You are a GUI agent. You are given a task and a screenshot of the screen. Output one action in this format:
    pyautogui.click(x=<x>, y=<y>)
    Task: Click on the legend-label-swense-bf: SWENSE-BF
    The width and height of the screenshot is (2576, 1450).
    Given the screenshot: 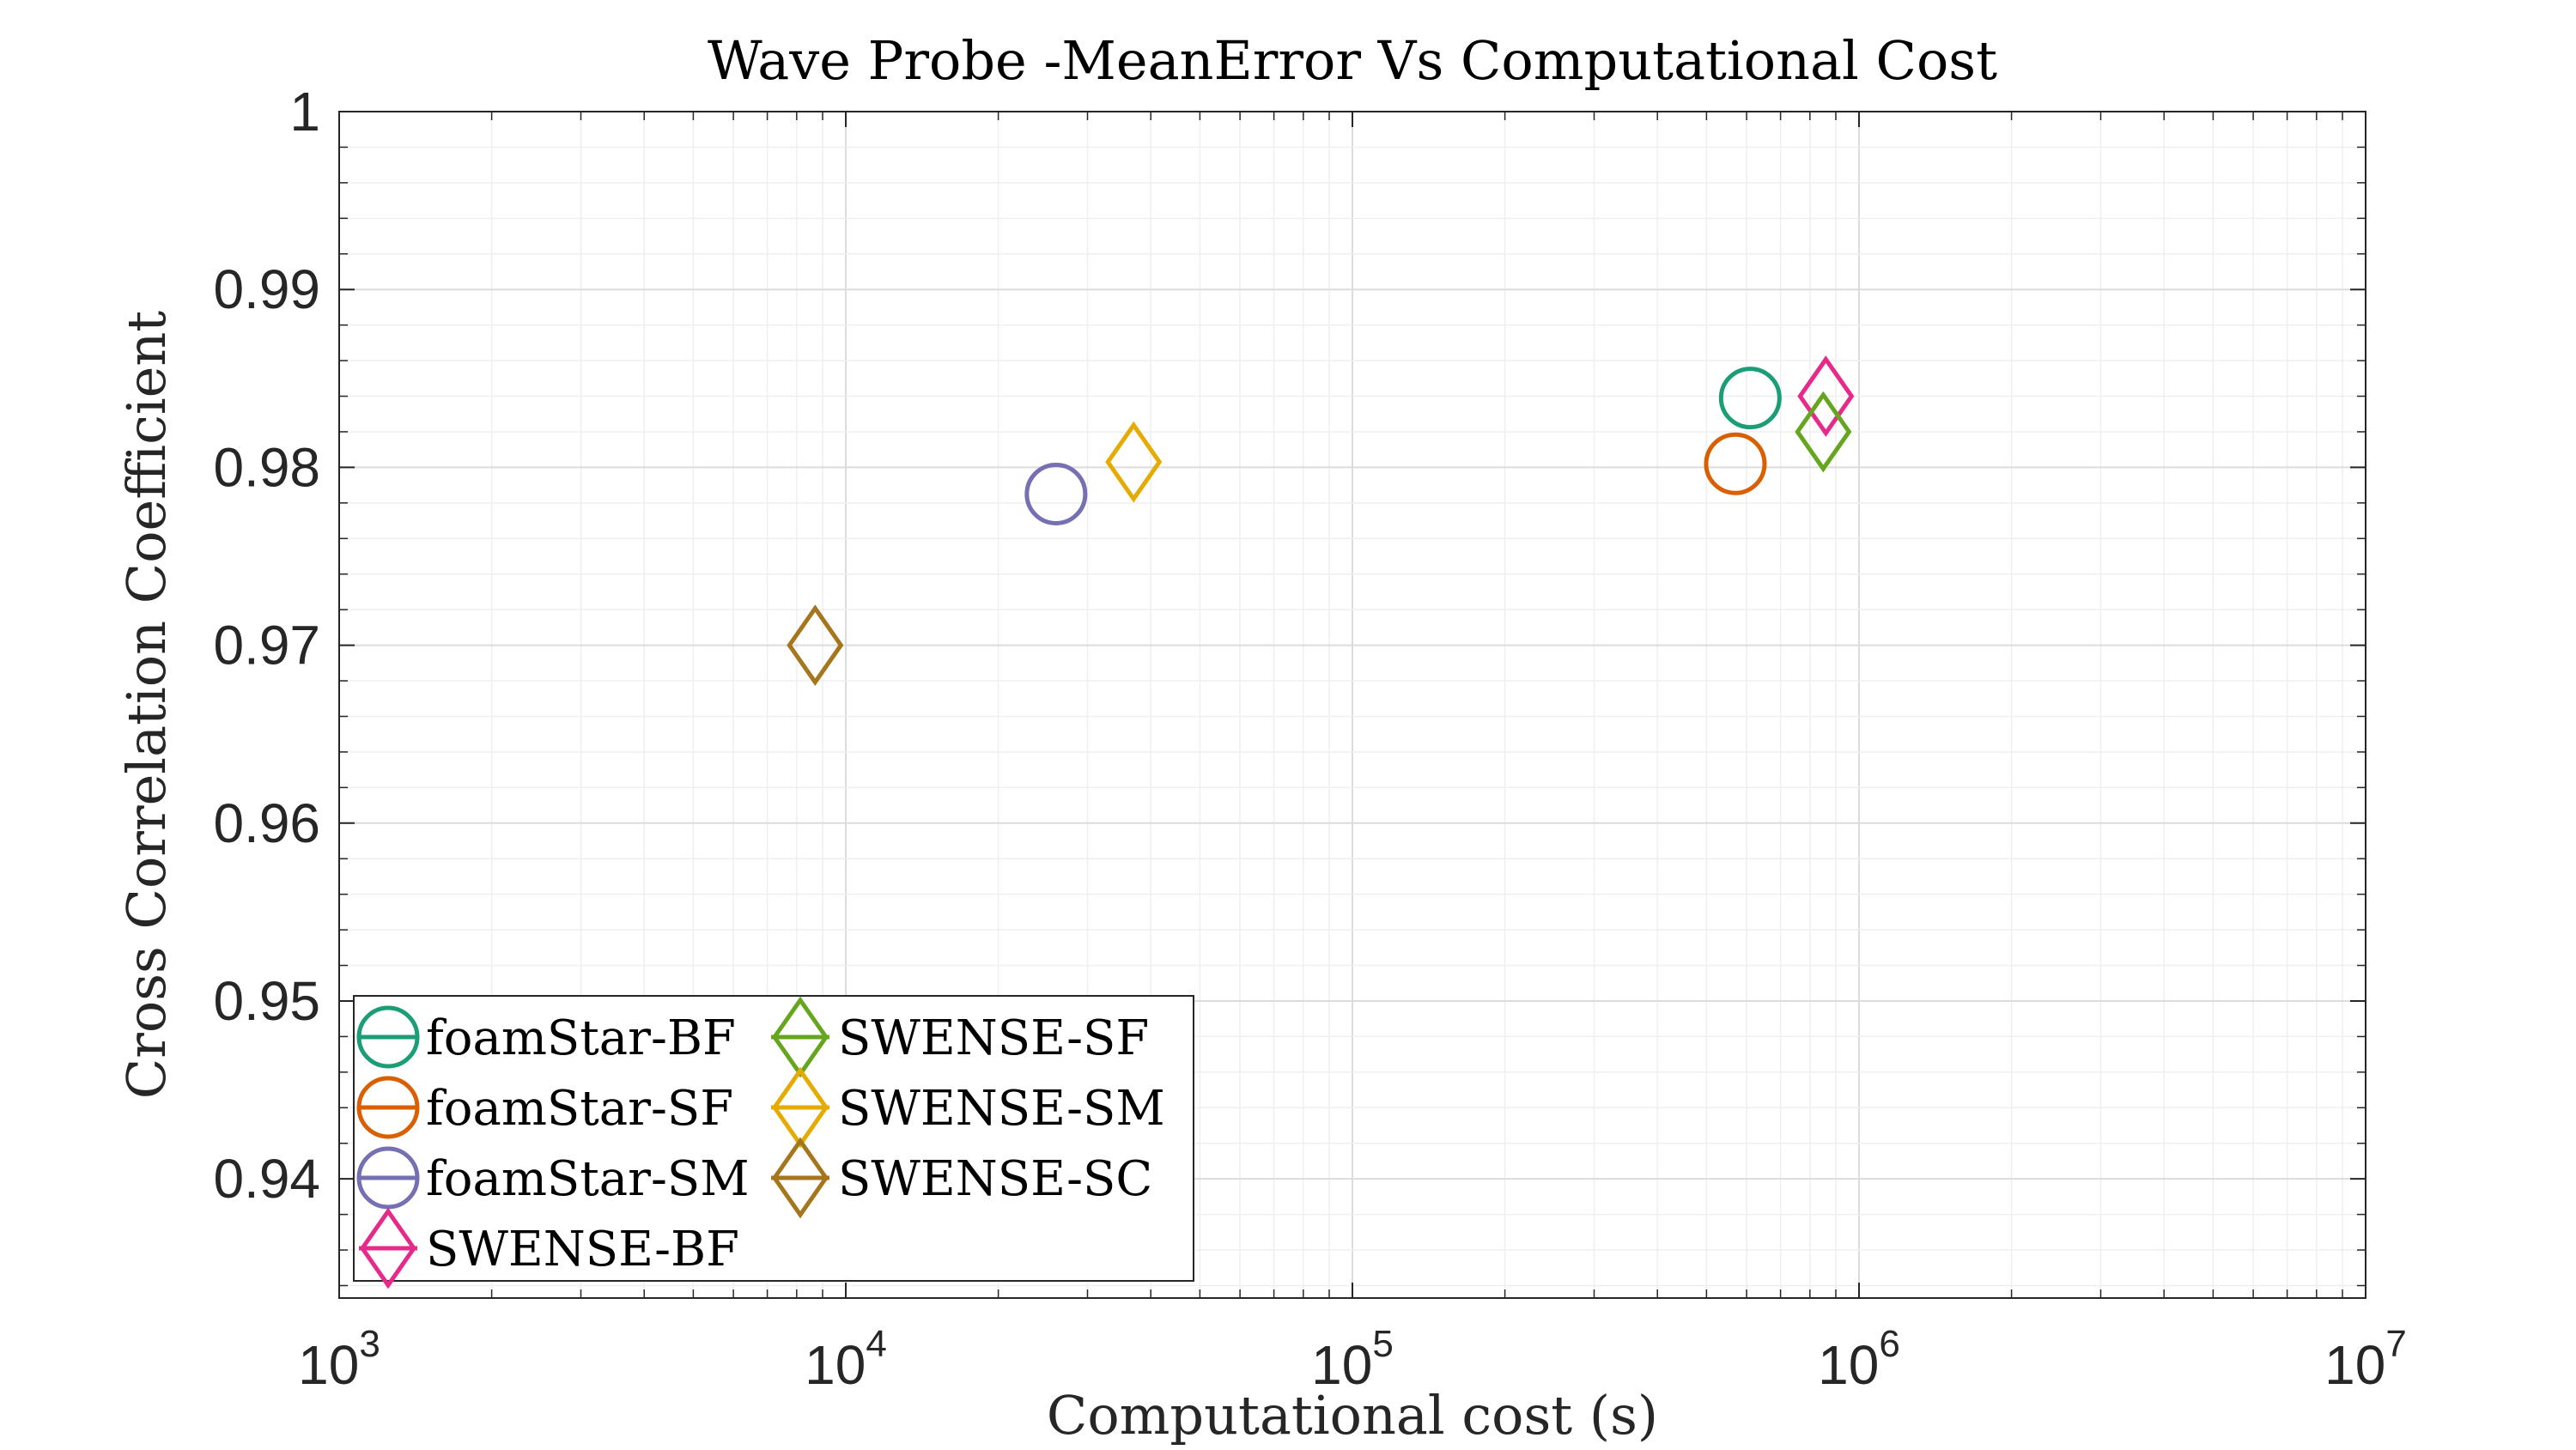 What is the action you would take?
    pyautogui.click(x=583, y=1250)
    